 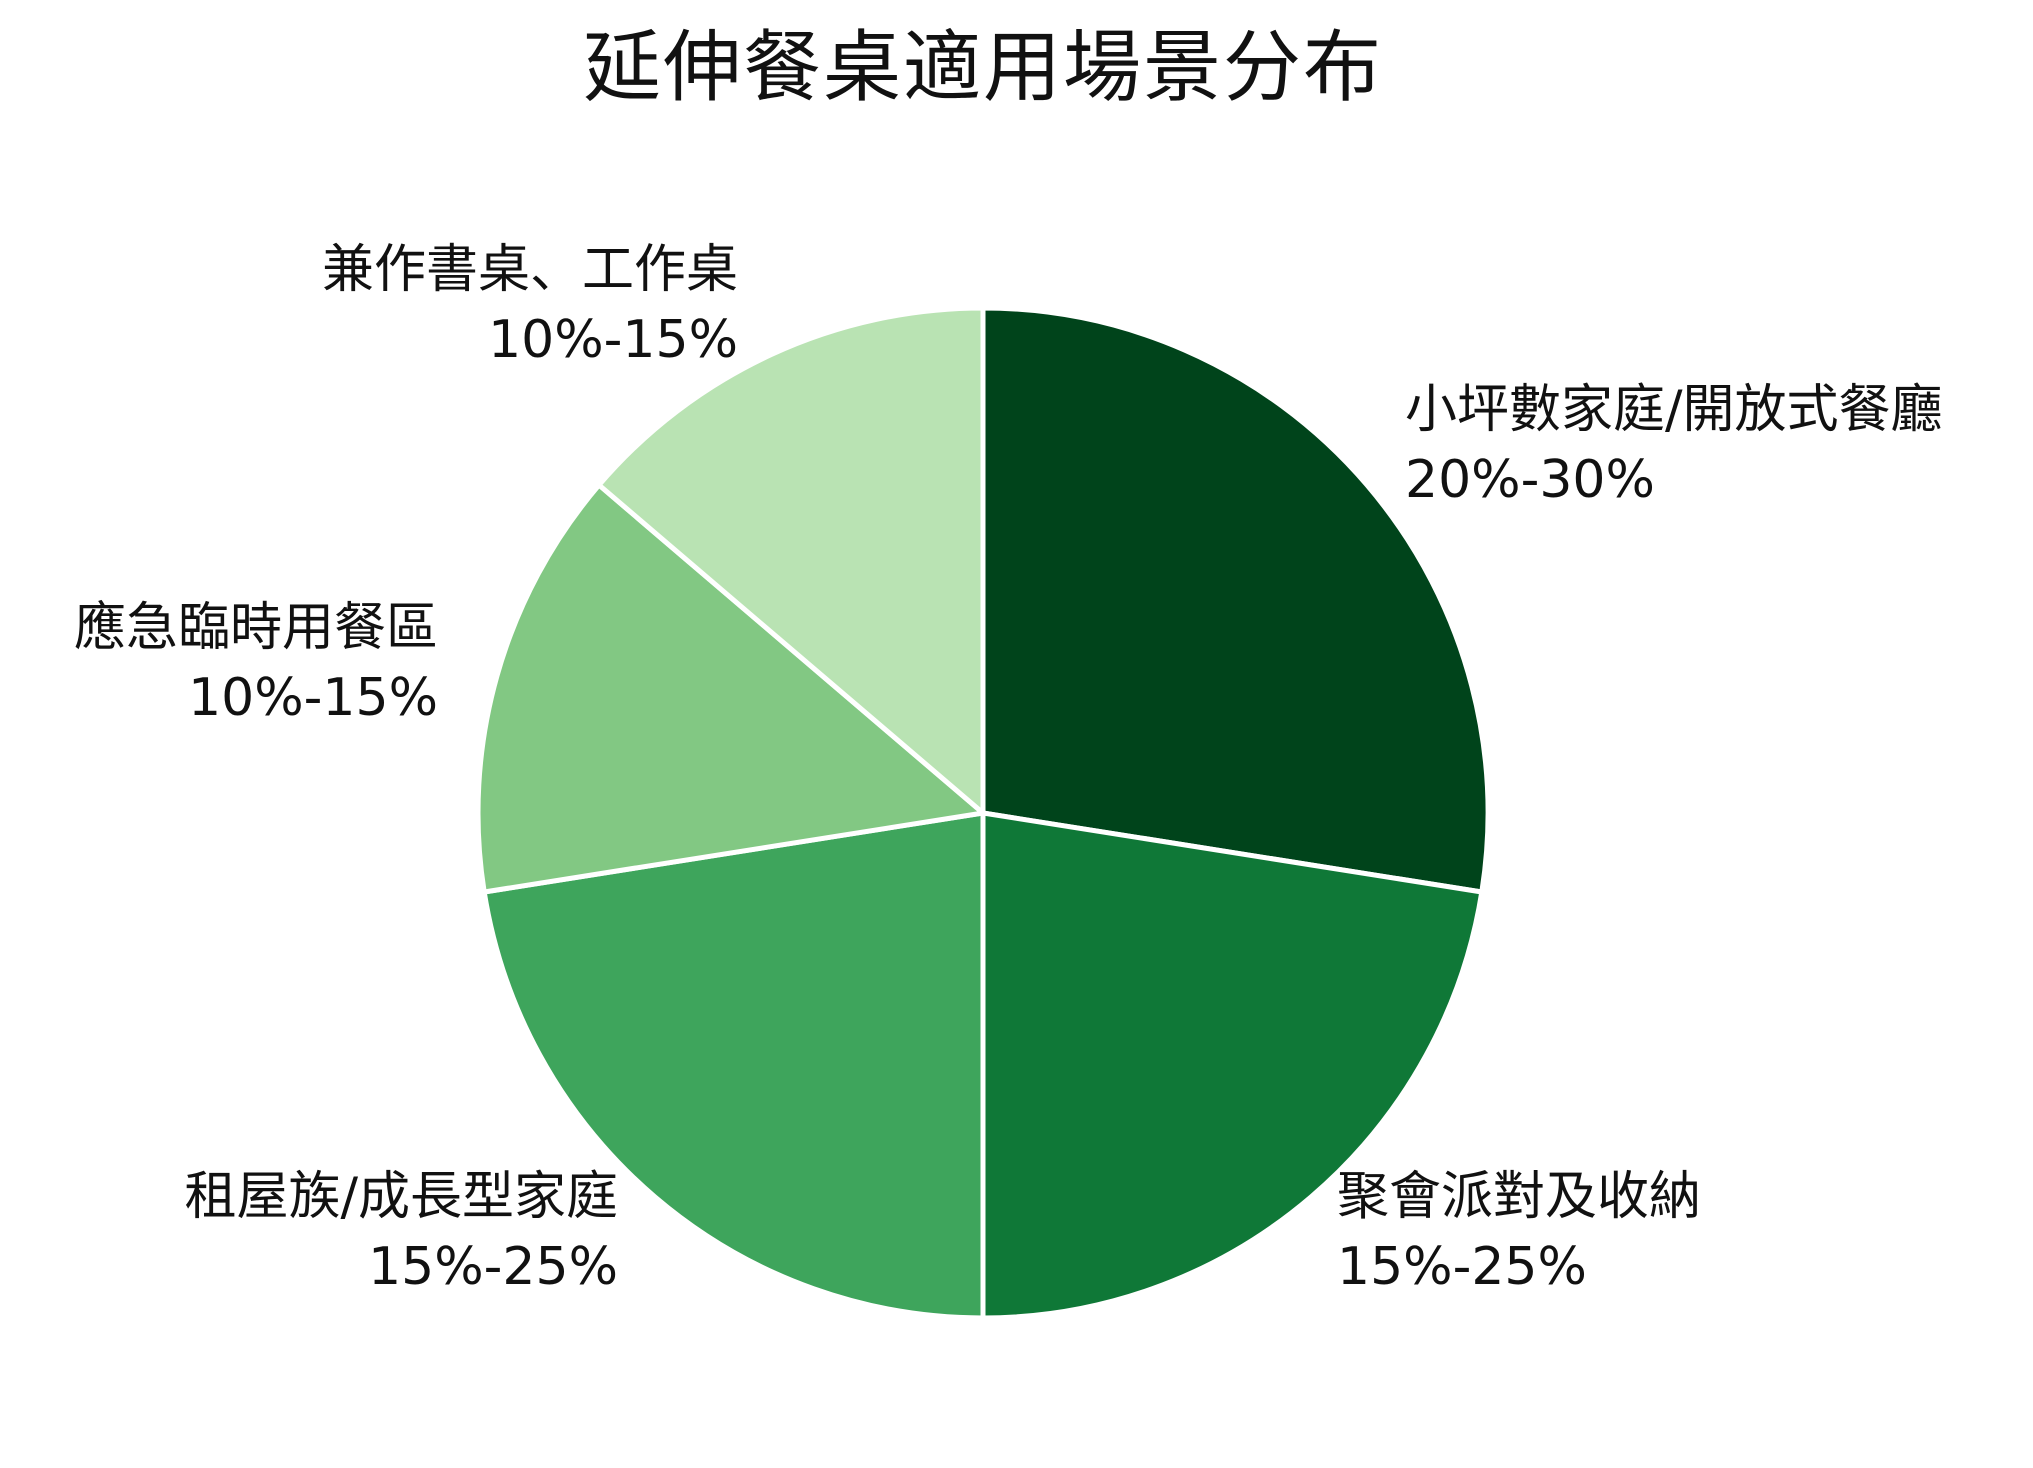 I want to click on slice-name: 聚會派對及收納, so click(x=1519, y=1197).